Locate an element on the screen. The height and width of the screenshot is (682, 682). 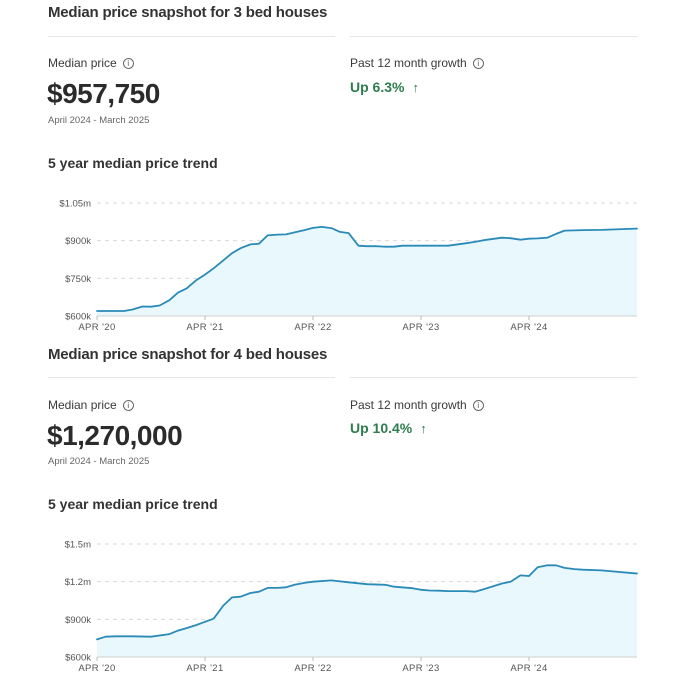
growth-value-text: Up 6.3% is located at coordinates (377, 87).